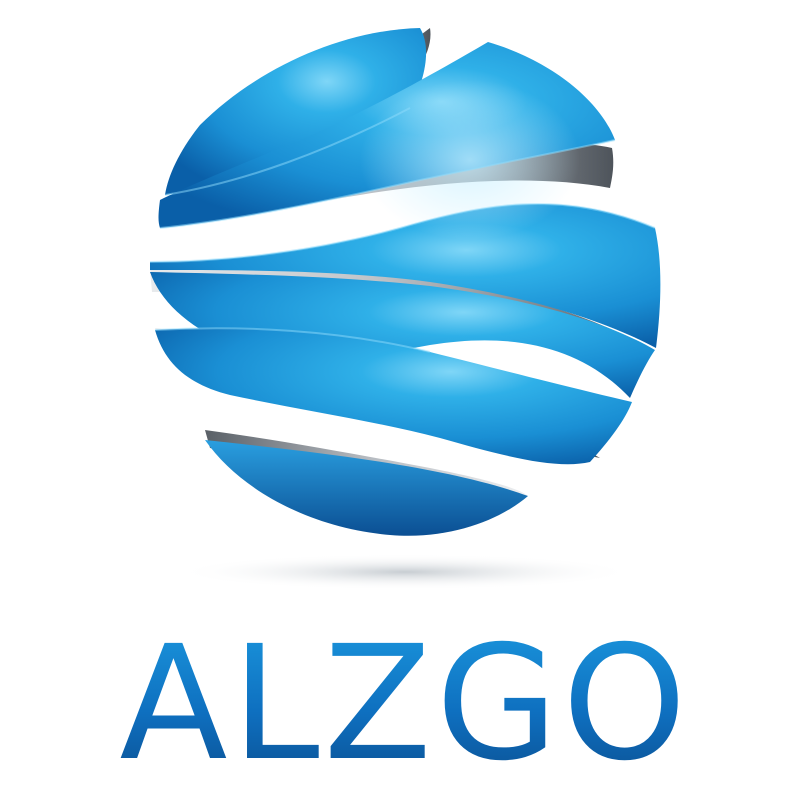 The image size is (810, 810). What do you see at coordinates (470, 160) in the screenshot?
I see `sphere-highlight` at bounding box center [470, 160].